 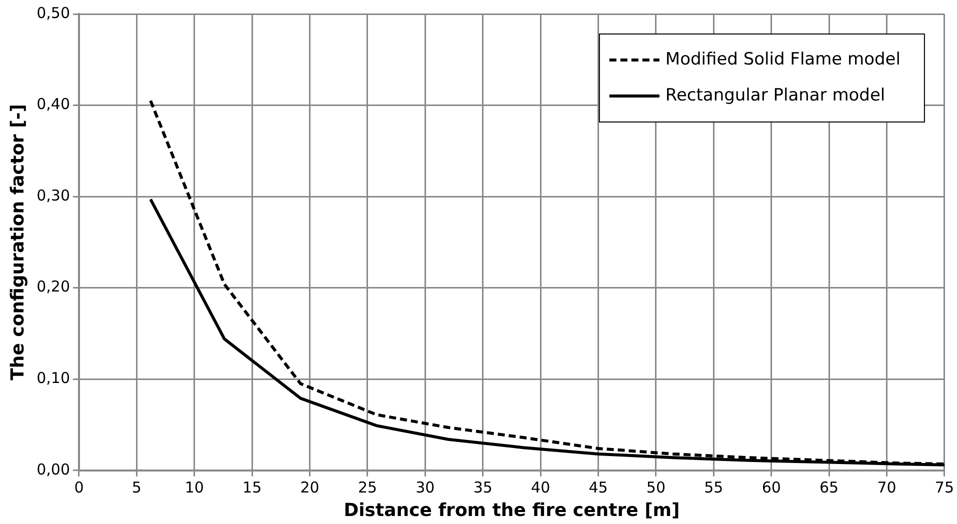 I want to click on x-tick-label: 75, so click(x=944, y=487).